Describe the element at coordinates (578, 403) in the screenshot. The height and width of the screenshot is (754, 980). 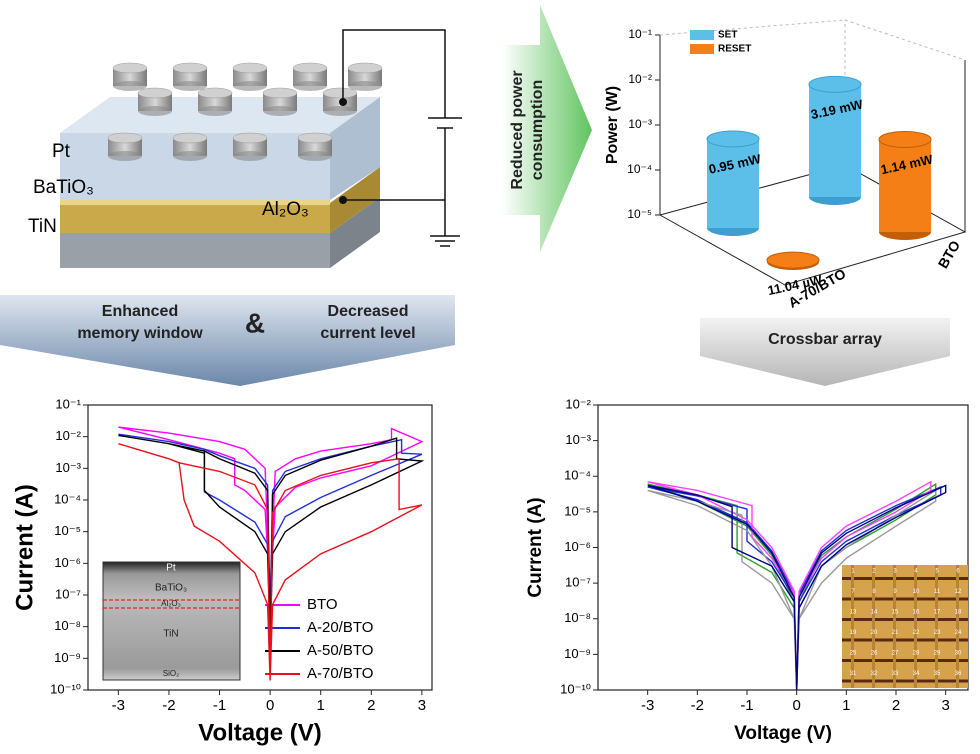
I see `y-tick-label: 10⁻²` at that location.